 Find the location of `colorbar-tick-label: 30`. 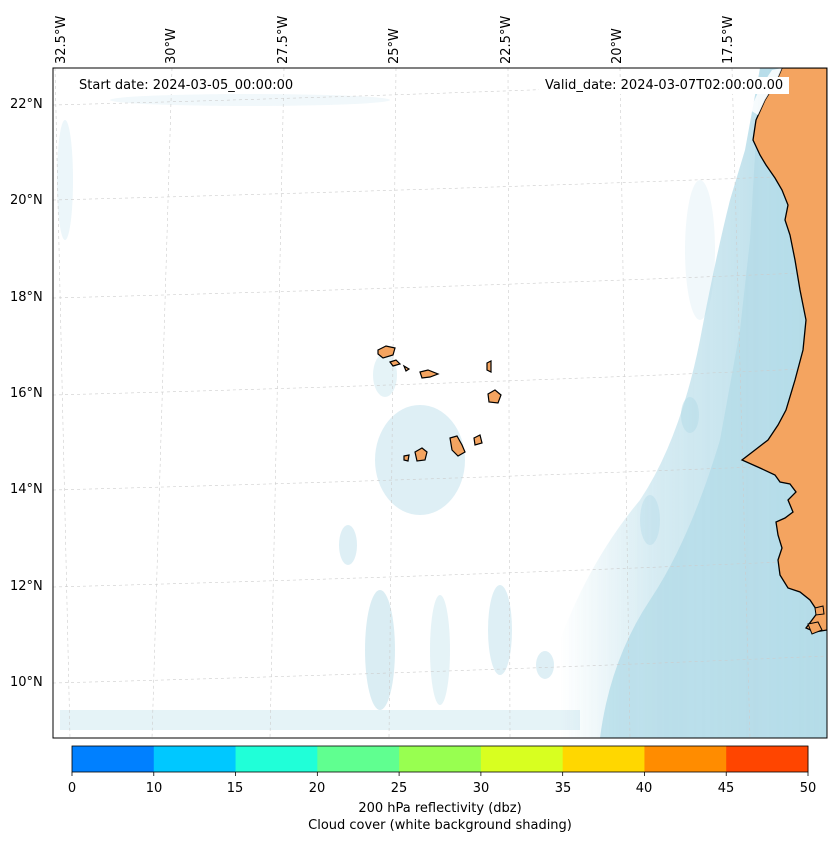

colorbar-tick-label: 30 is located at coordinates (481, 788).